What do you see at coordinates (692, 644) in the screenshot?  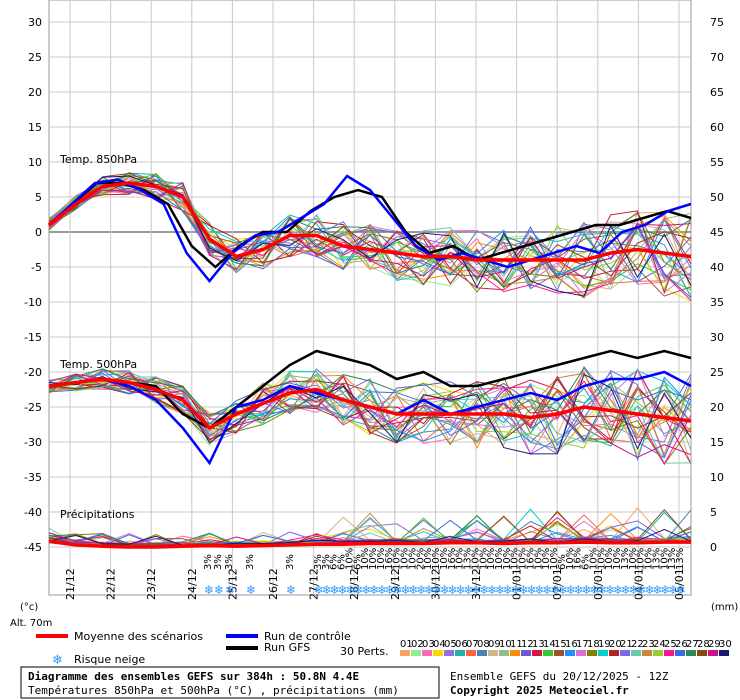 I see `pert-number: 27` at bounding box center [692, 644].